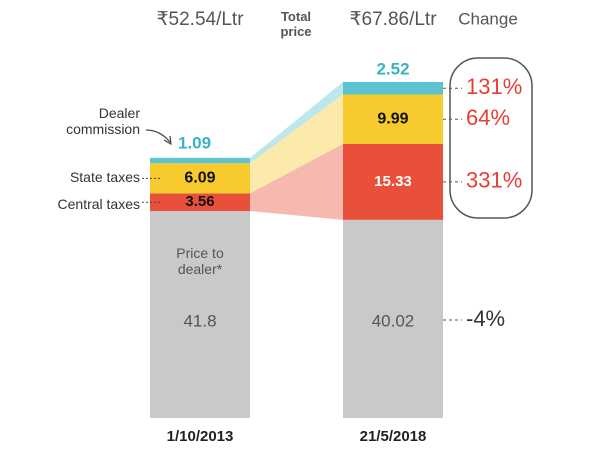 The height and width of the screenshot is (450, 600). I want to click on series-label: Price to dealer*, so click(200, 261).